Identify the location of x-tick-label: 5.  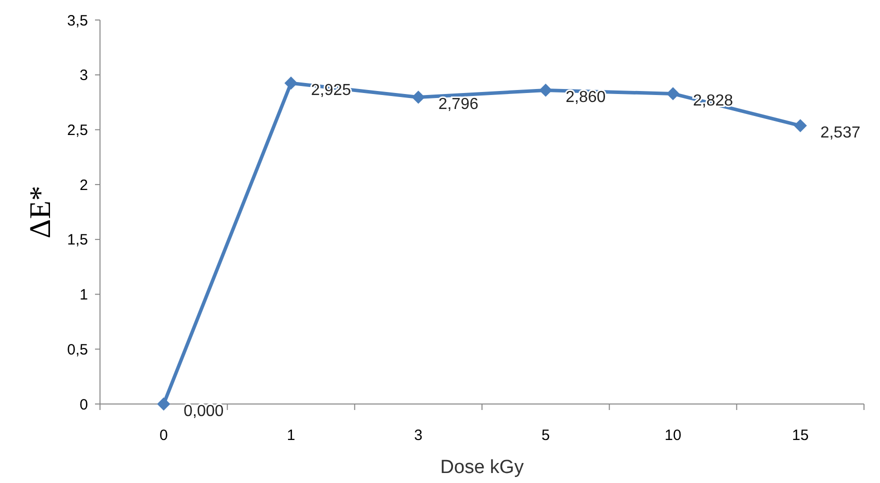
(545, 435).